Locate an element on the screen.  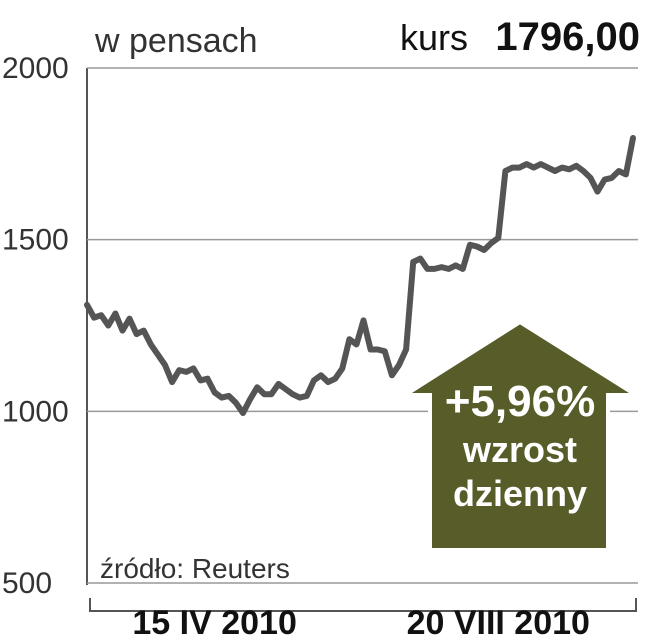
x-tick-label: 20 VIII 2010 is located at coordinates (498, 622).